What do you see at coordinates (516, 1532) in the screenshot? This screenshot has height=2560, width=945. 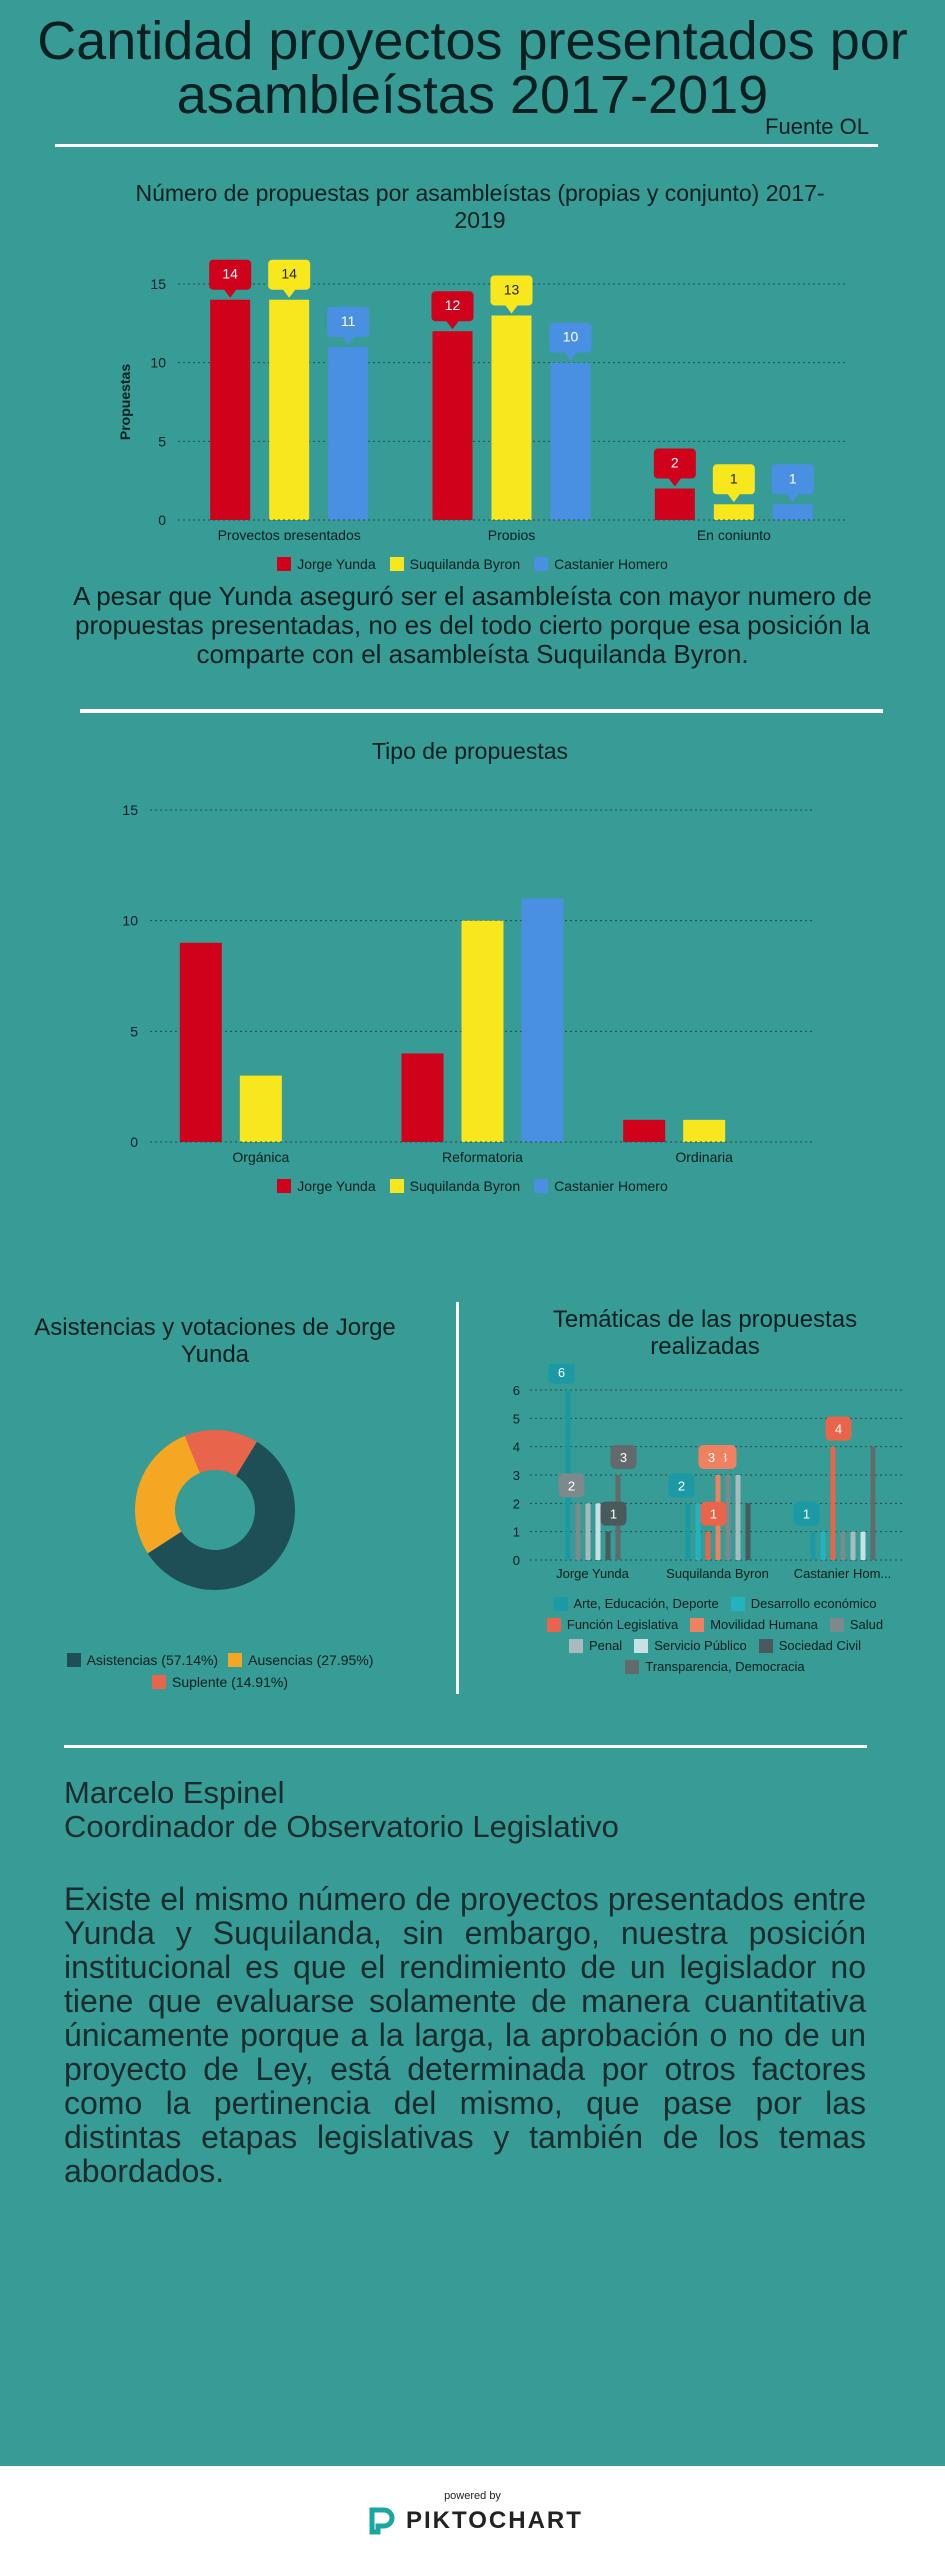 I see `y-tick-label: 1` at bounding box center [516, 1532].